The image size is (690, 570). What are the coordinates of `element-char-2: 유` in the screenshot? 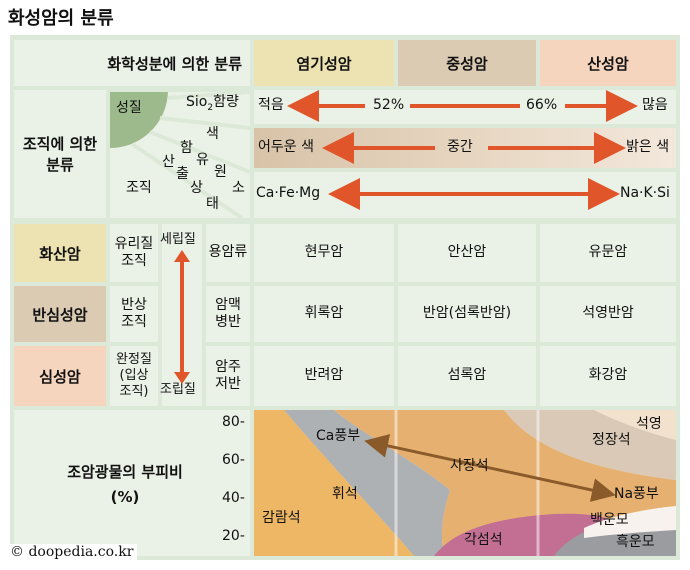 It's located at (202, 160).